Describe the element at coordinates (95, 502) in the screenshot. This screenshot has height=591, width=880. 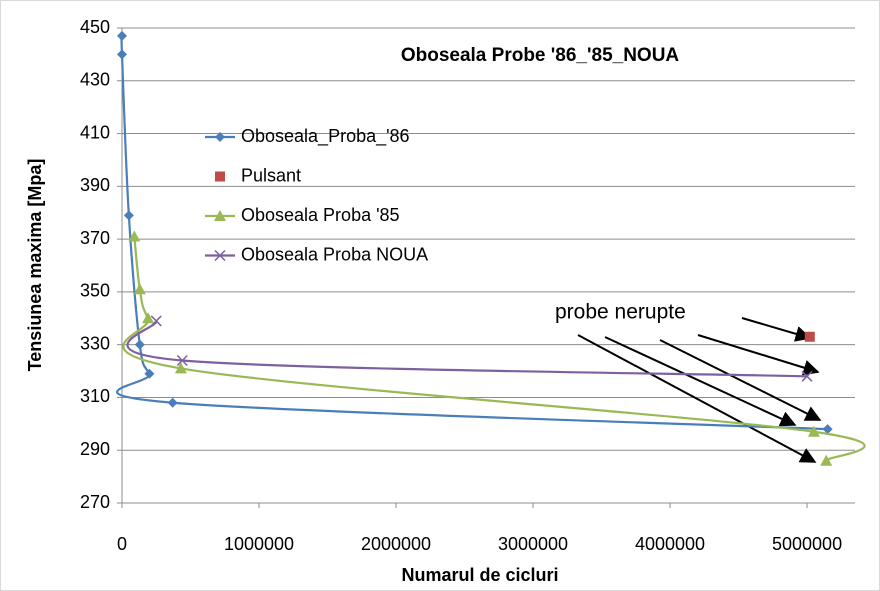
I see `y-tick-label: 270` at that location.